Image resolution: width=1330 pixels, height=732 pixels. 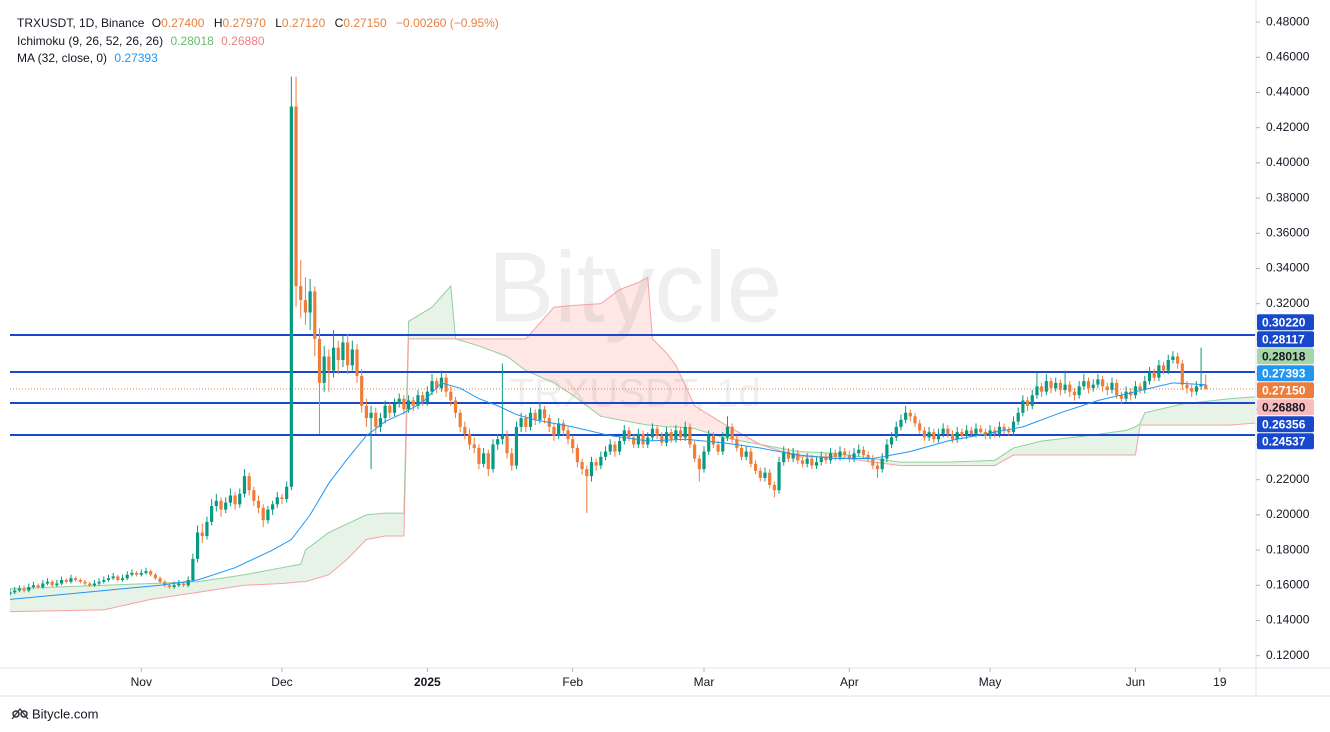 I want to click on y-tick-label: 0.36000, so click(x=1288, y=232).